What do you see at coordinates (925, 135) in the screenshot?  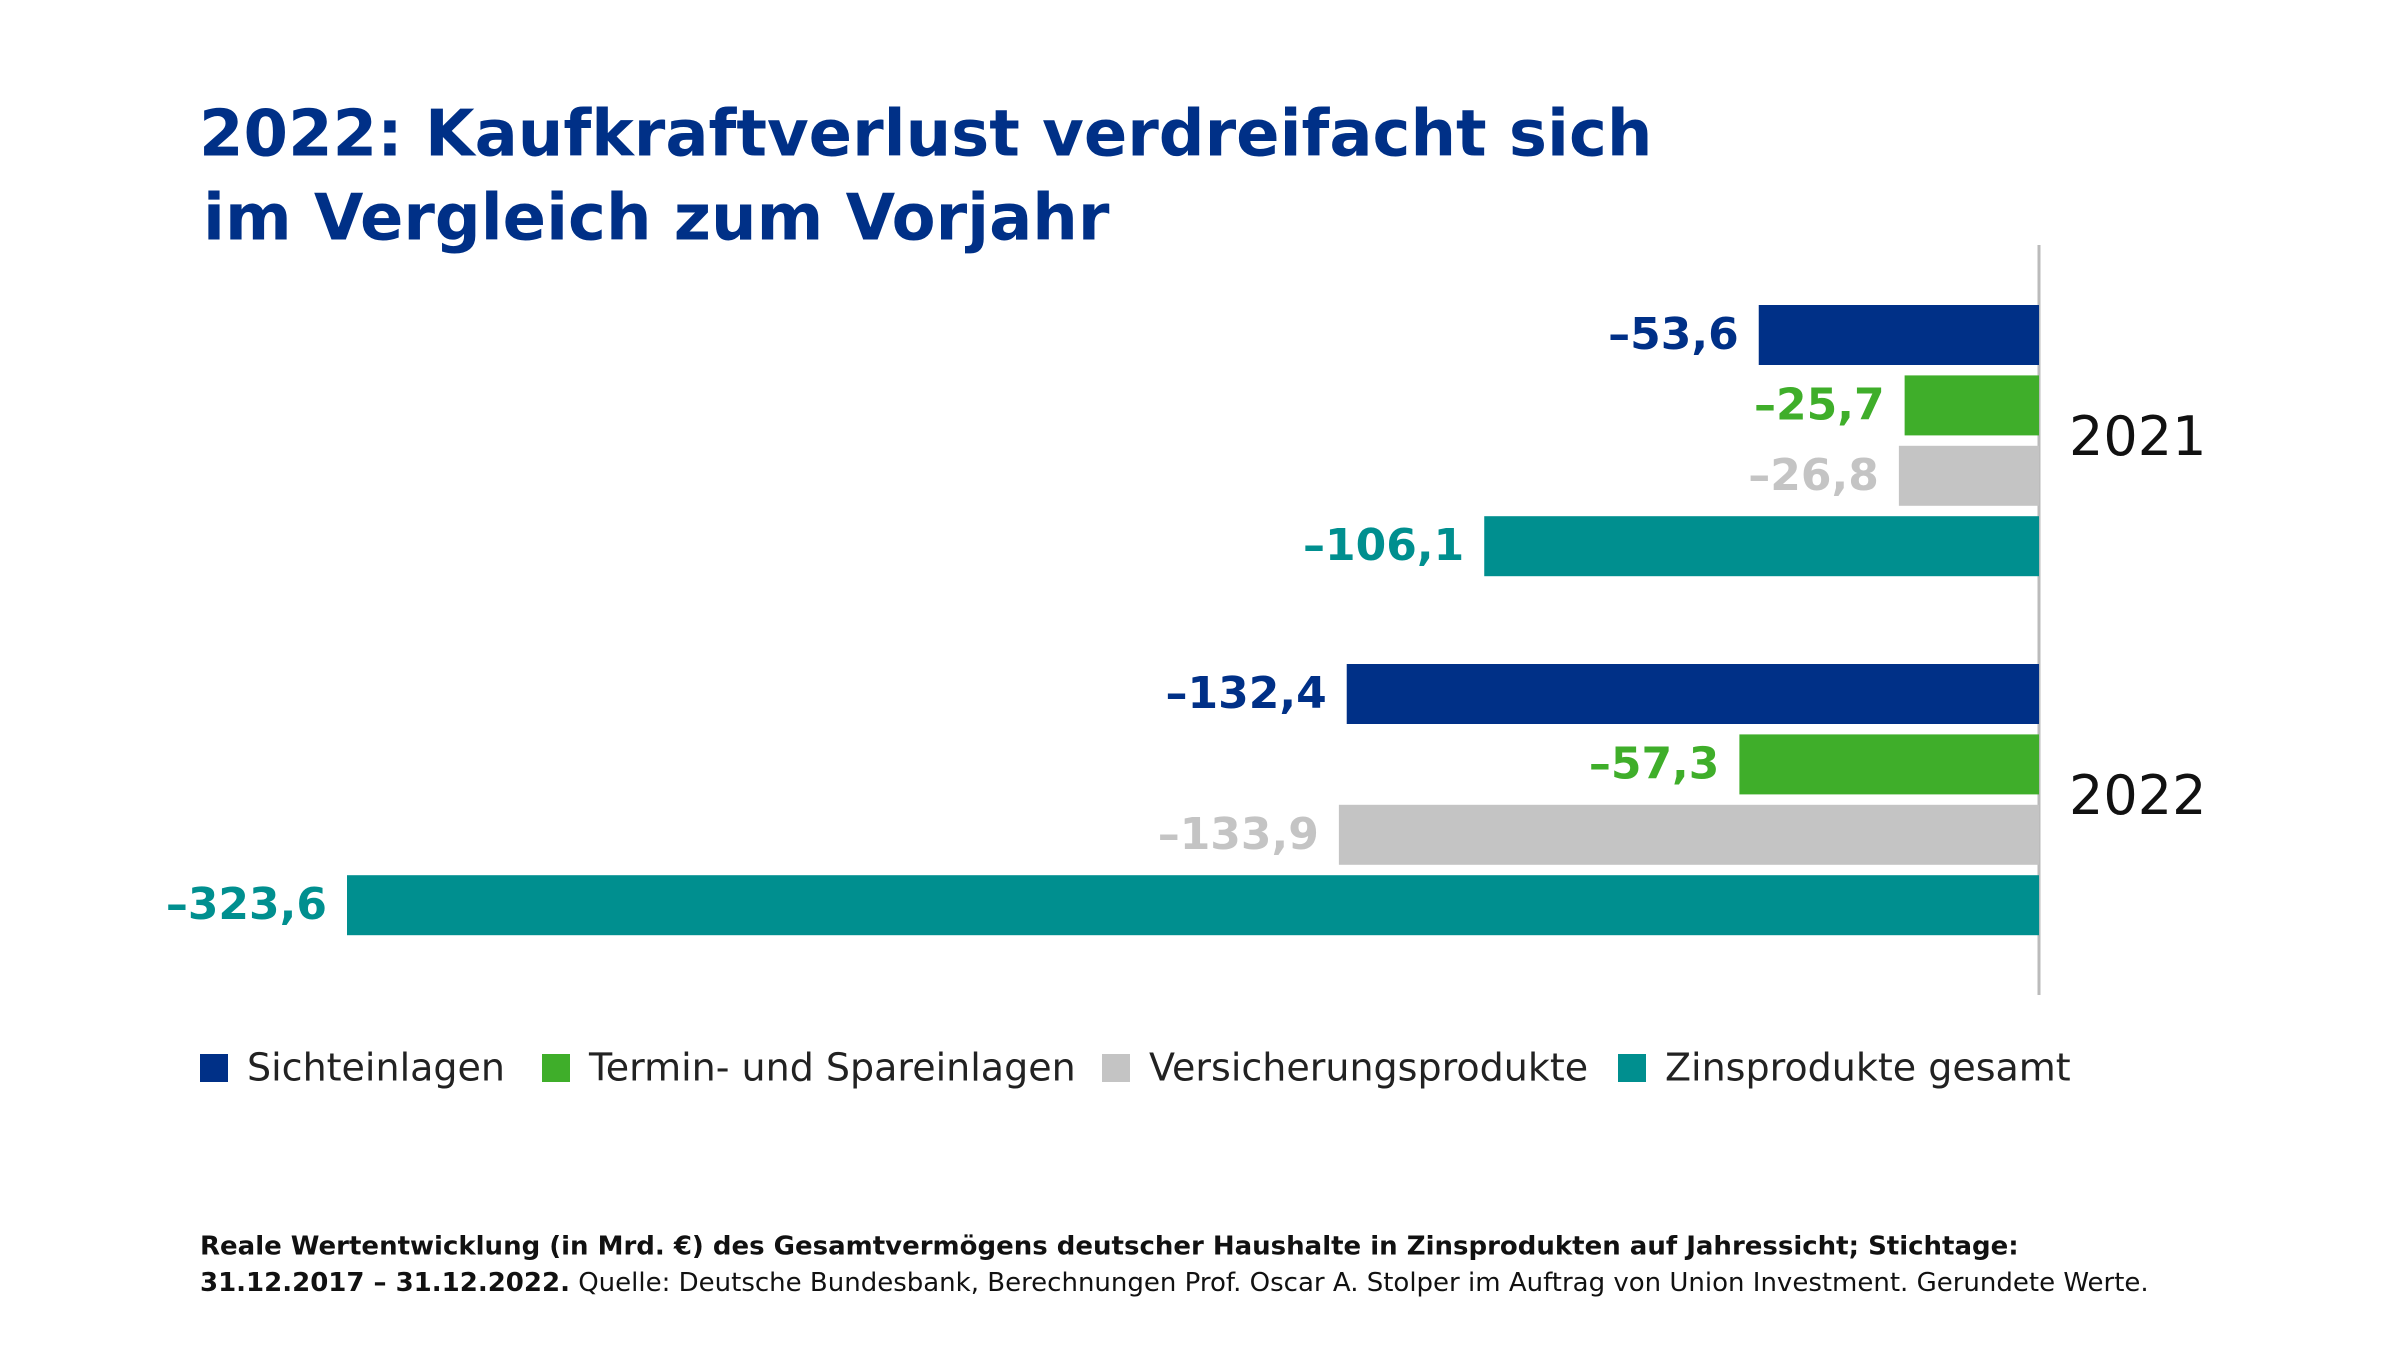 I see `chart-title: 2022: Kaufkraftverlust verdreifacht sich` at bounding box center [925, 135].